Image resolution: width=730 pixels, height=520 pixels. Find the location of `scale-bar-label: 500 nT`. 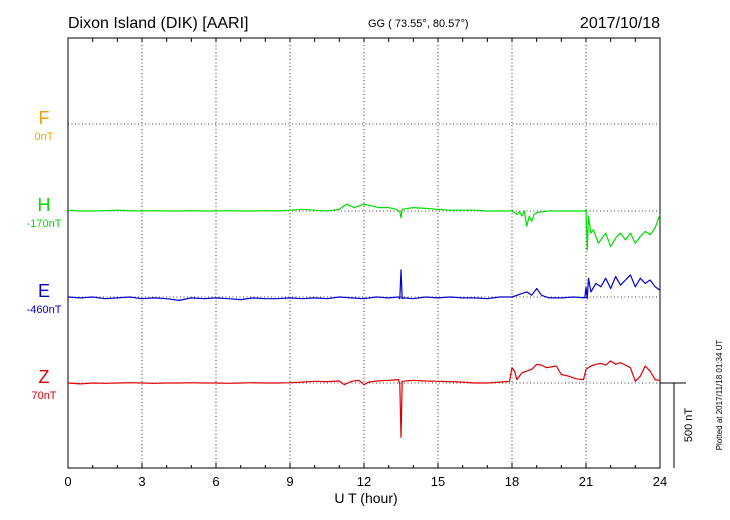

scale-bar-label: 500 nT is located at coordinates (689, 425).